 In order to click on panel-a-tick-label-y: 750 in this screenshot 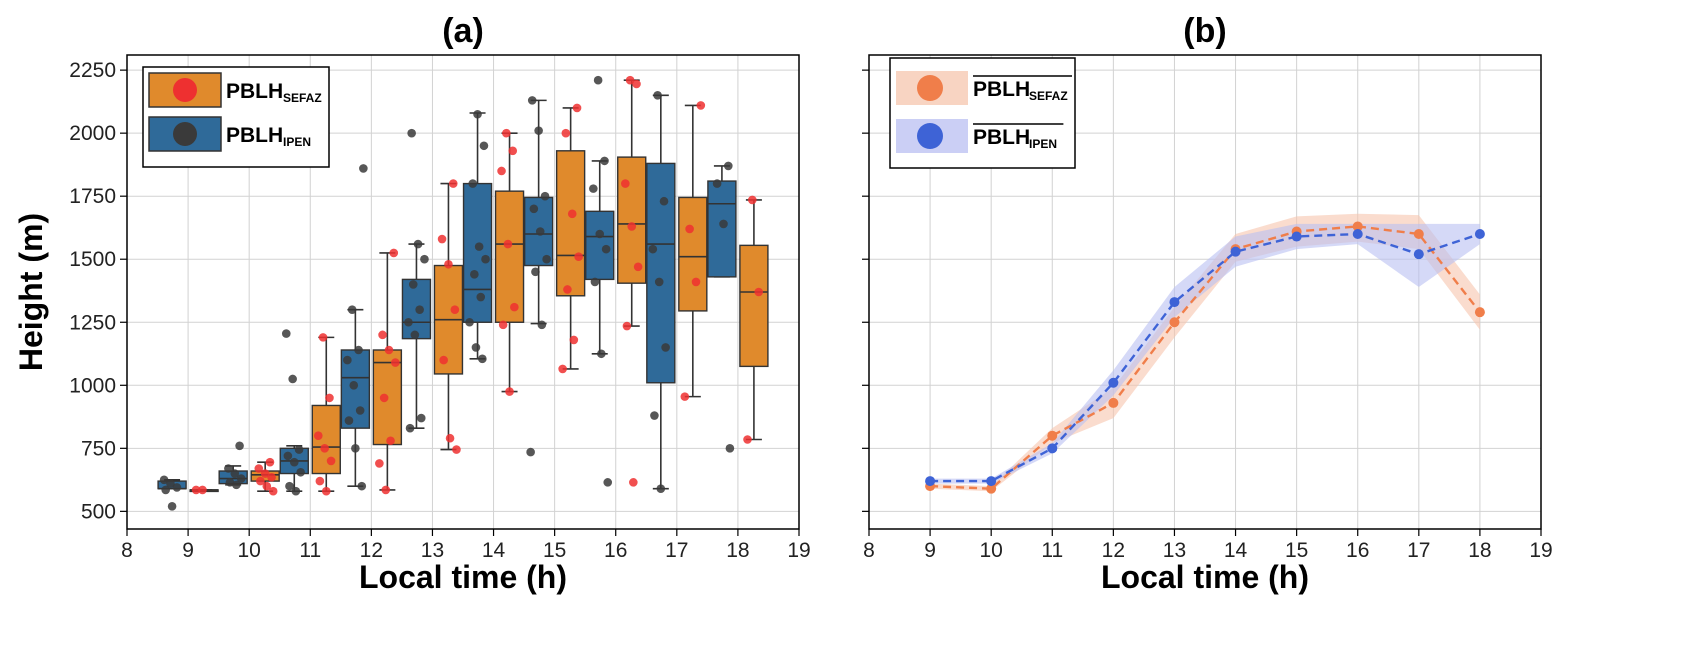, I will do `click(98, 448)`.